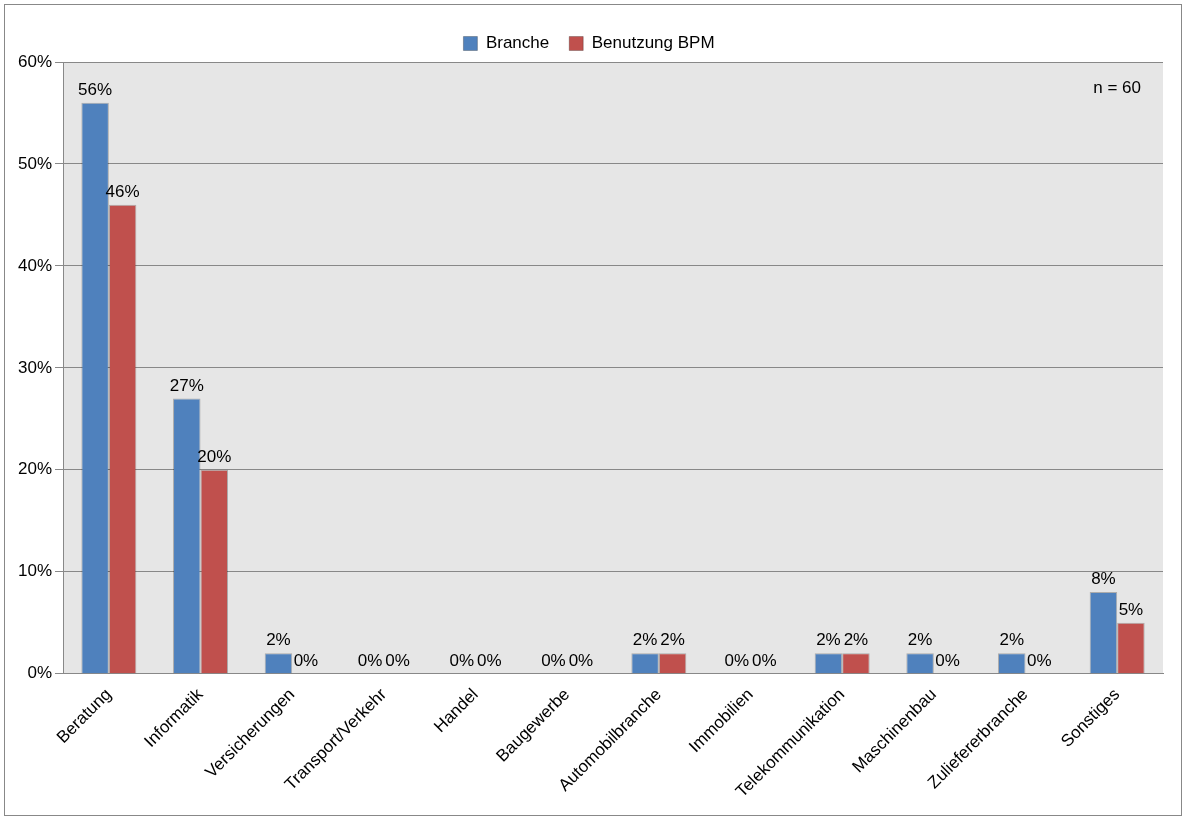 Image resolution: width=1189 pixels, height=821 pixels. What do you see at coordinates (40, 673) in the screenshot?
I see `y-tick-label: 0%` at bounding box center [40, 673].